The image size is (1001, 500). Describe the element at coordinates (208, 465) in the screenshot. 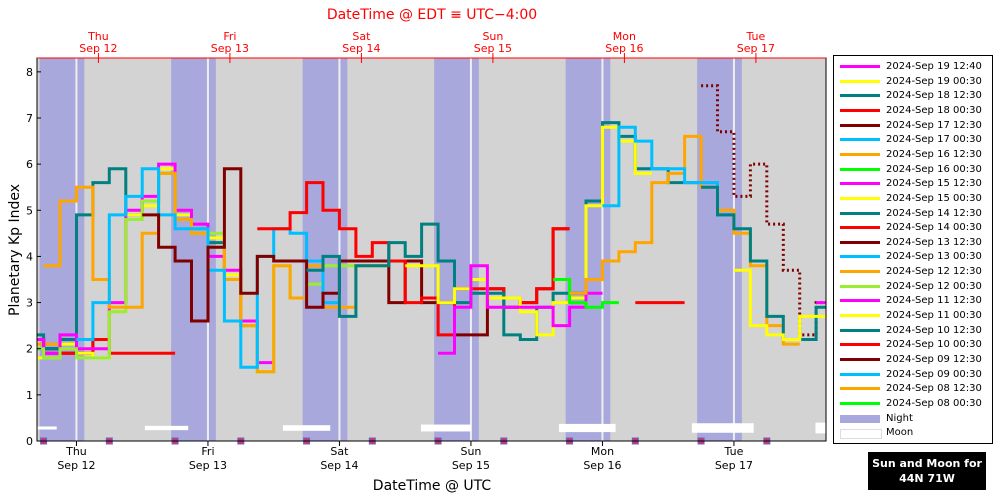

I see `x-tick-date: Sep 13` at that location.